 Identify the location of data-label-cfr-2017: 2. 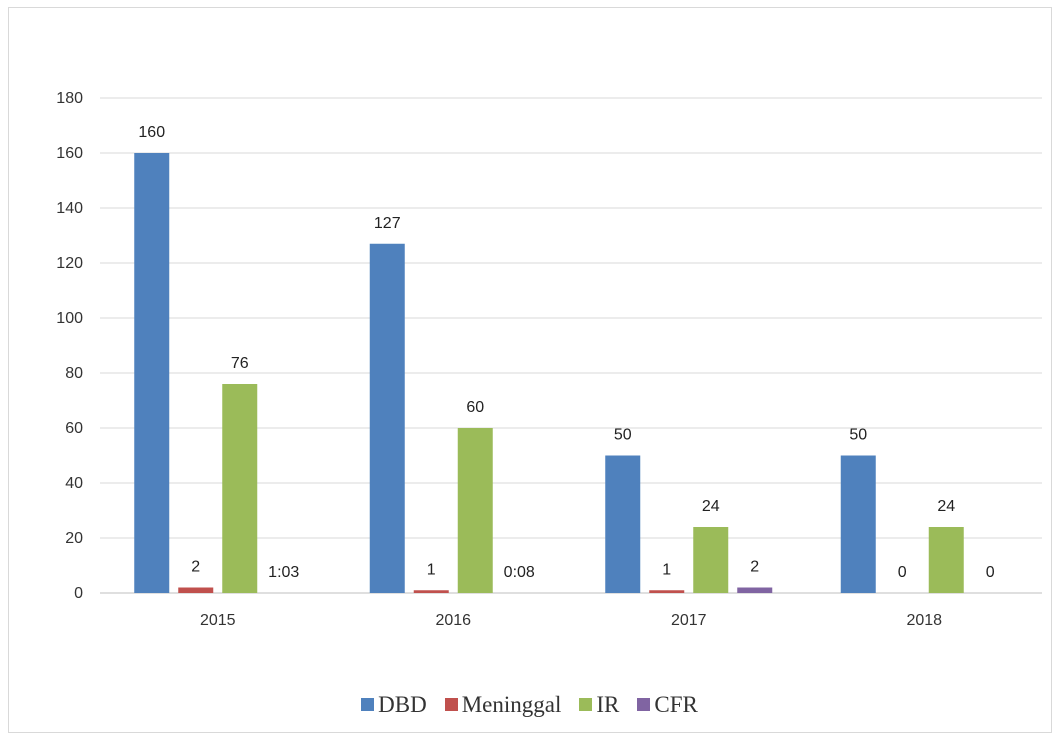
(754, 567).